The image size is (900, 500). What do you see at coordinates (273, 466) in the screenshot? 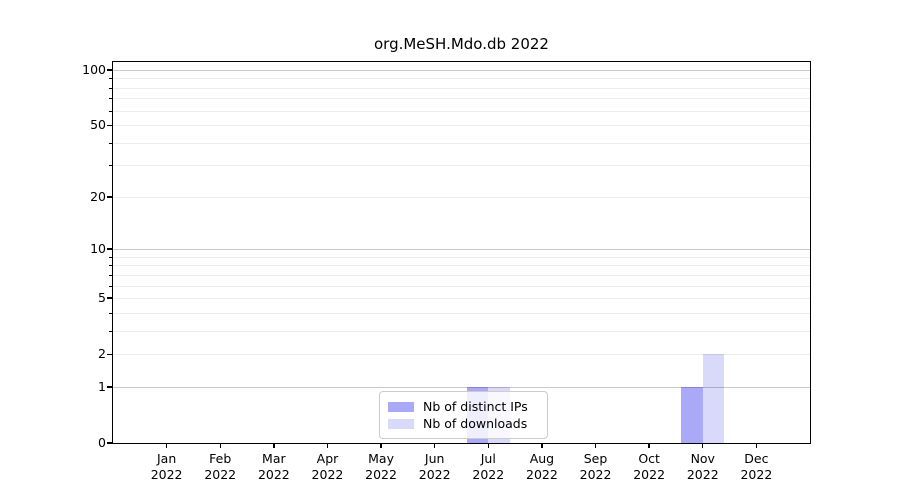
I see `x-tick-label: Mar 2022` at bounding box center [273, 466].